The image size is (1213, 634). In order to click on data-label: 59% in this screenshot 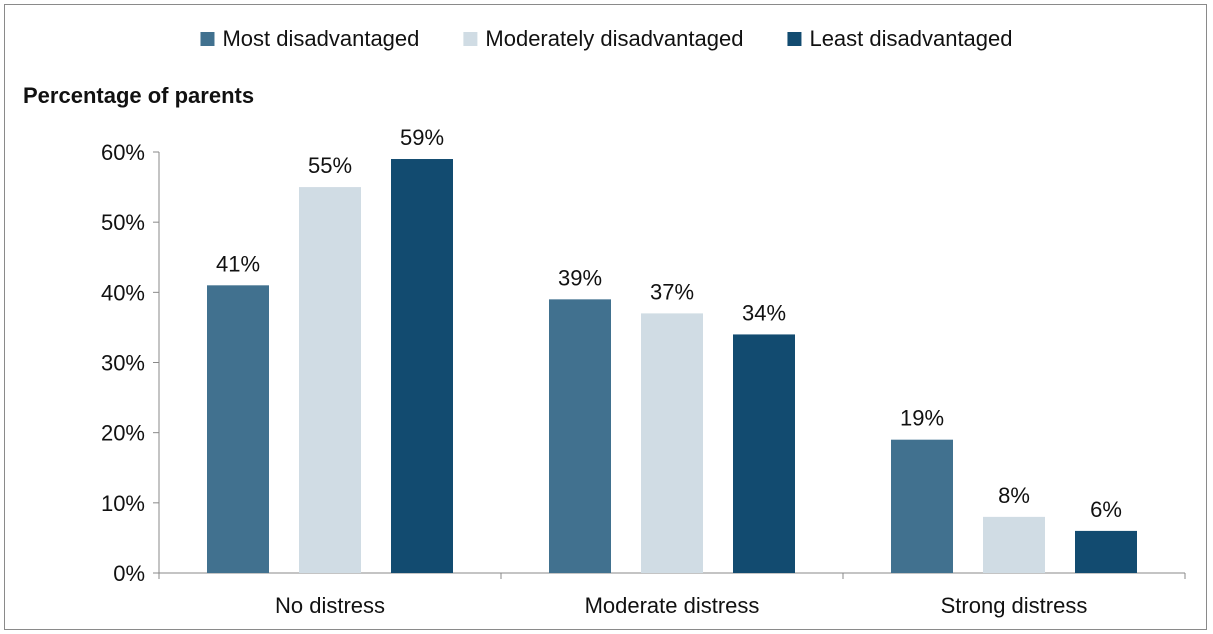, I will do `click(422, 137)`.